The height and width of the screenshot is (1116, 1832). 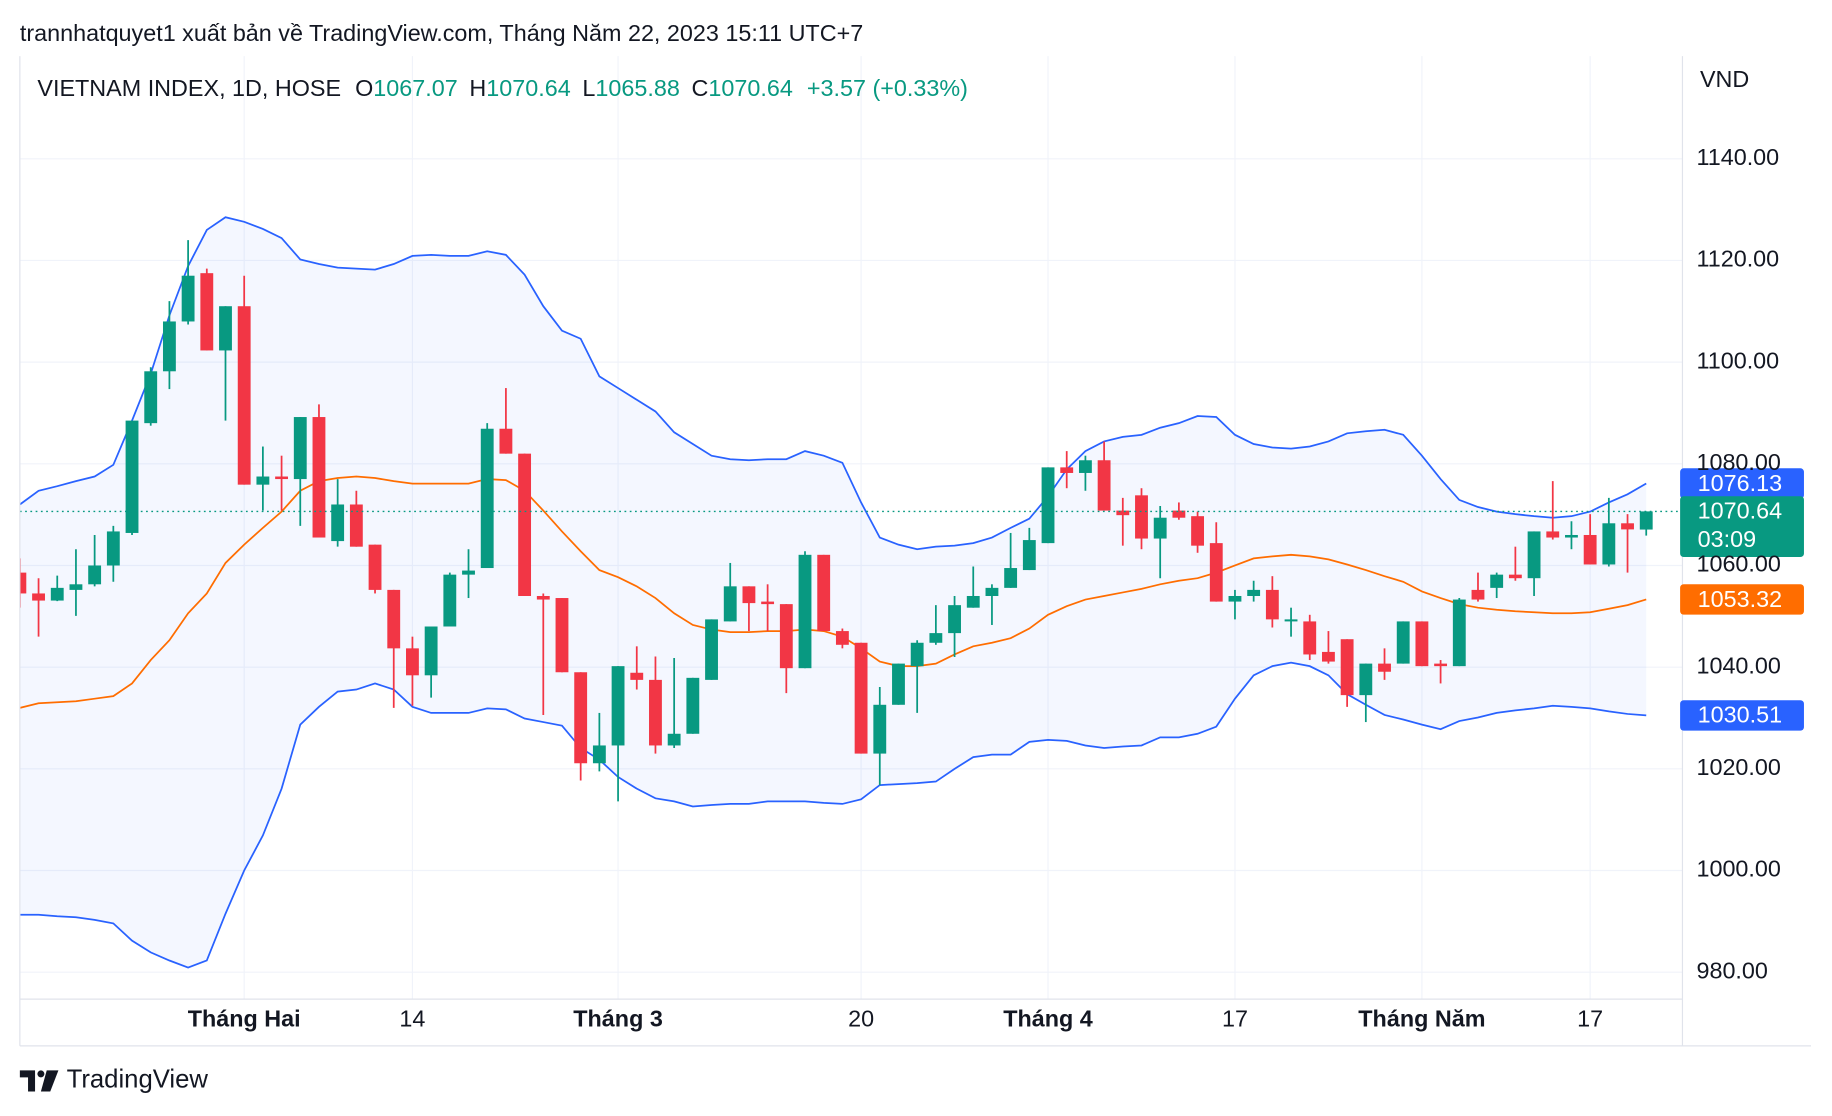 I want to click on high-value: 1070.64, so click(x=528, y=88).